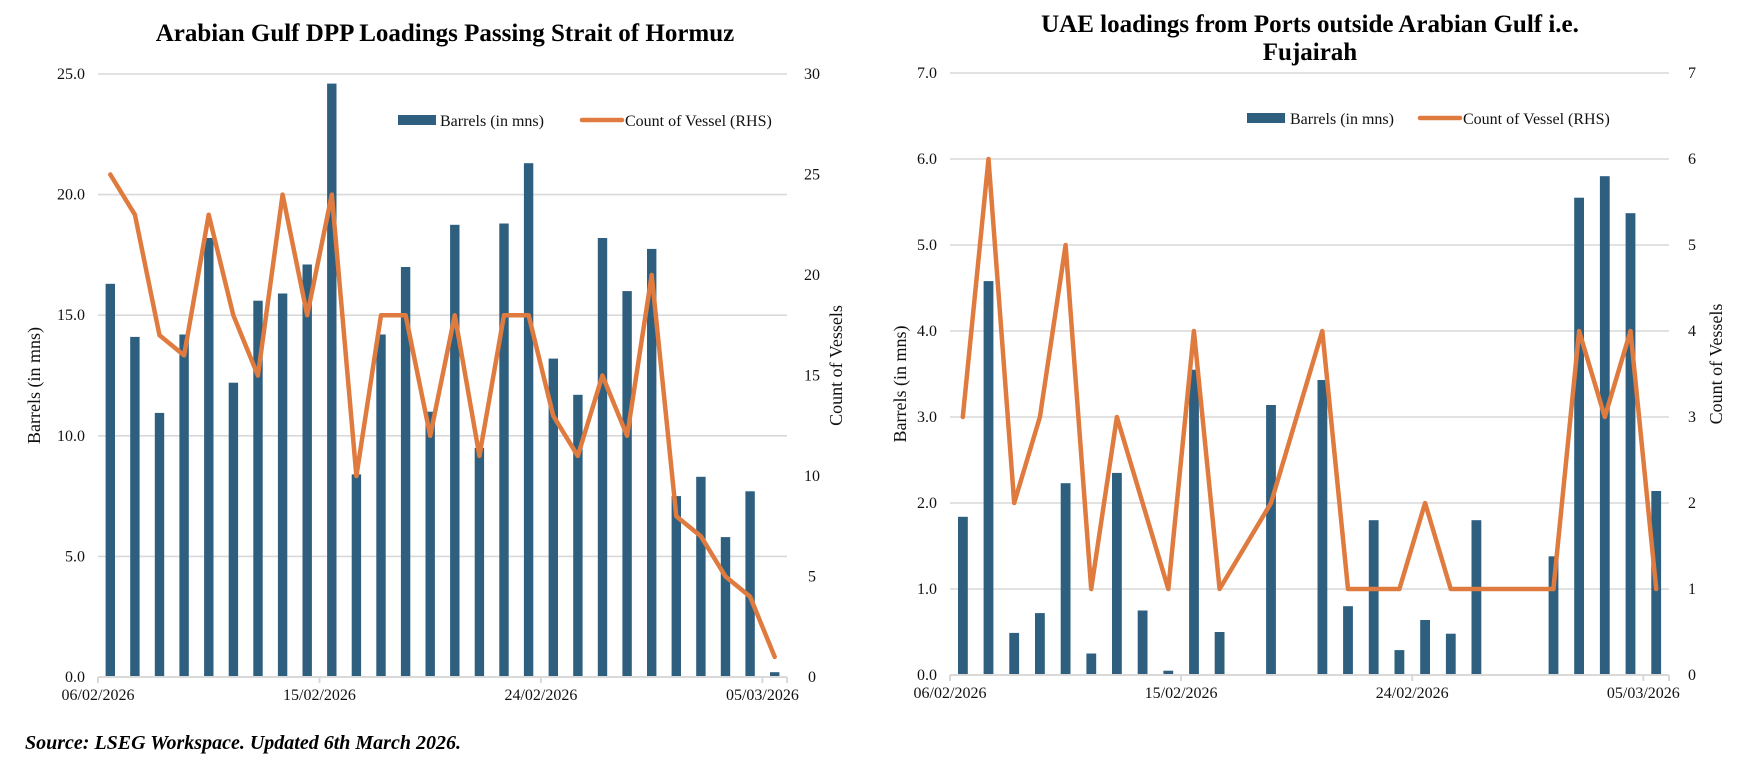 The height and width of the screenshot is (770, 1758). What do you see at coordinates (927, 331) in the screenshot?
I see `y-tick-label: 4.0` at bounding box center [927, 331].